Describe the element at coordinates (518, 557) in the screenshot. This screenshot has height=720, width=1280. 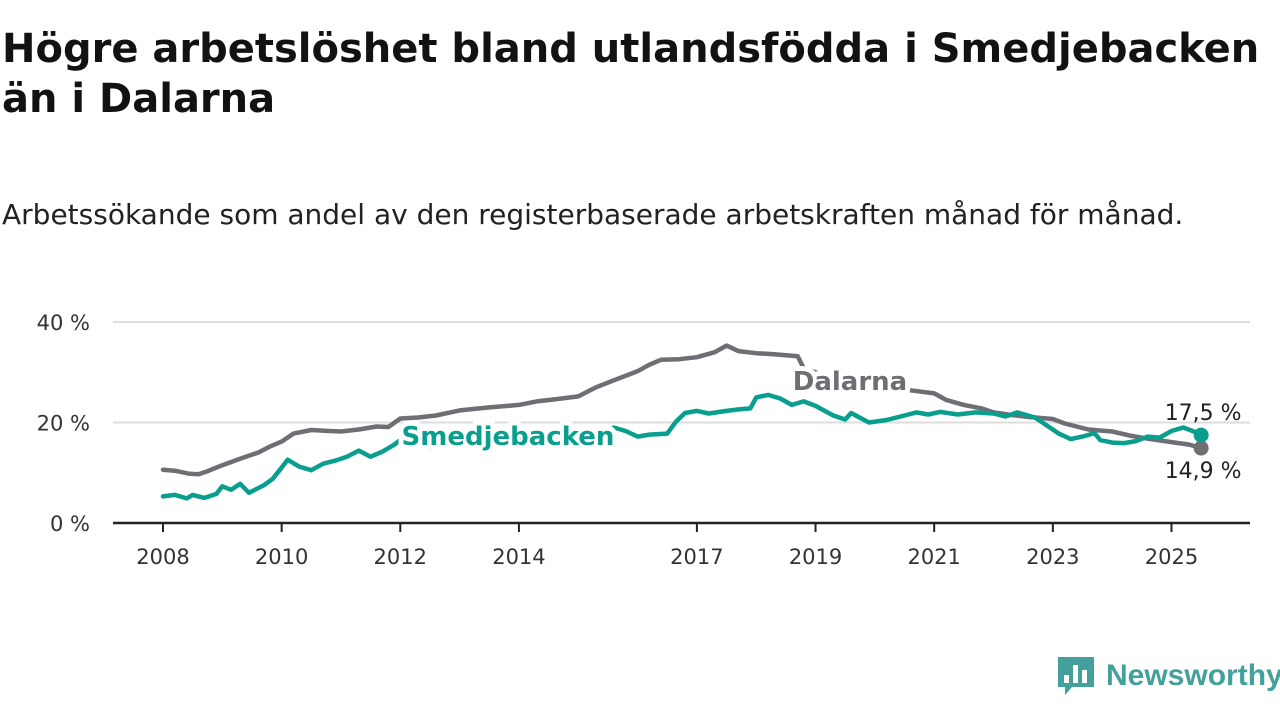
I see `x-tick-label: 2014` at that location.